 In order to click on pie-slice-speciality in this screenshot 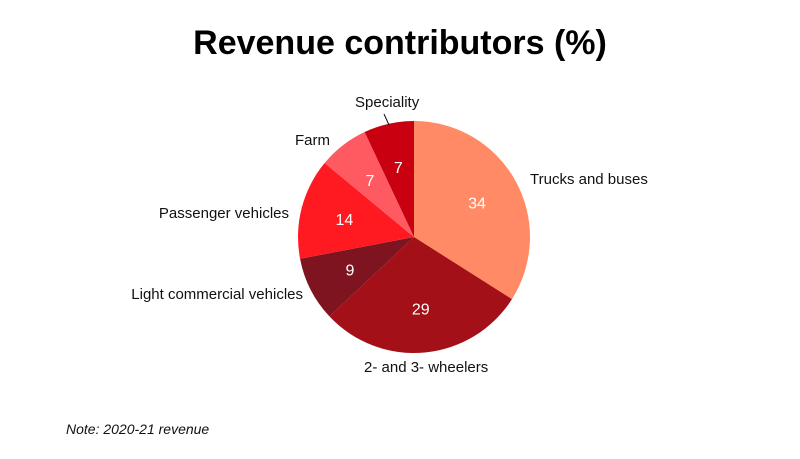, I will do `click(389, 179)`.